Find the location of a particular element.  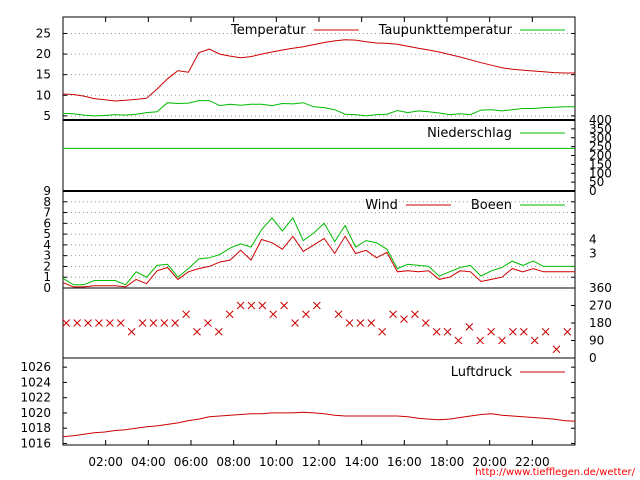

legend-label-luftdruck: Luftdruck is located at coordinates (482, 372).